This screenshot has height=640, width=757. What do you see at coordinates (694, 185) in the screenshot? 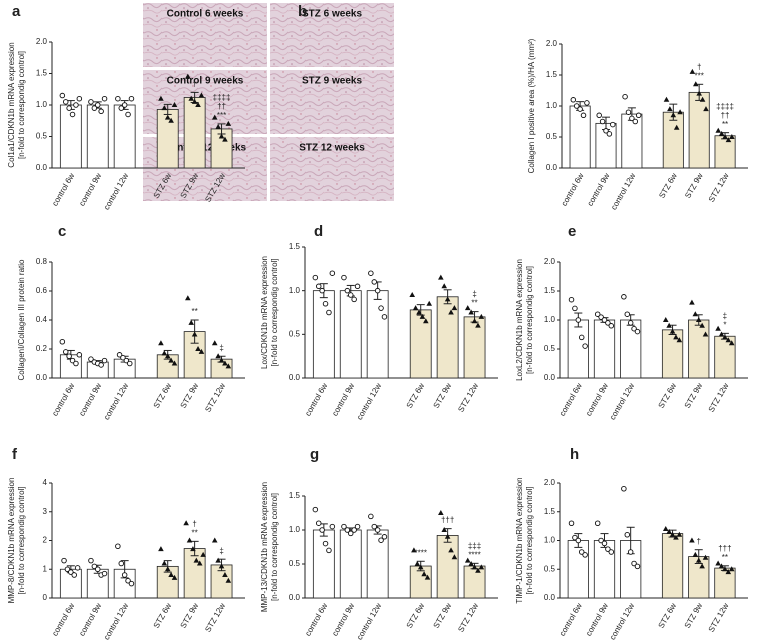
I see `x-tick-label: STZ 9w` at bounding box center [694, 185].